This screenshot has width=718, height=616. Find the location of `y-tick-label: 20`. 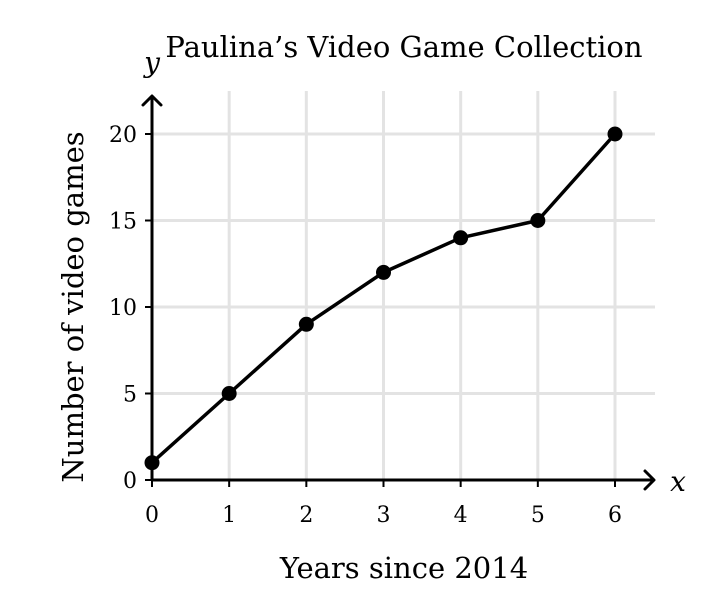

y-tick-label: 20 is located at coordinates (123, 135).